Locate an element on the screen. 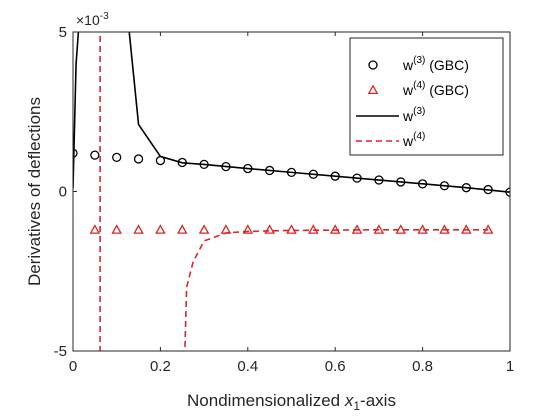 The height and width of the screenshot is (420, 560). legend-item: w(4) (GBC) is located at coordinates (418, 89).